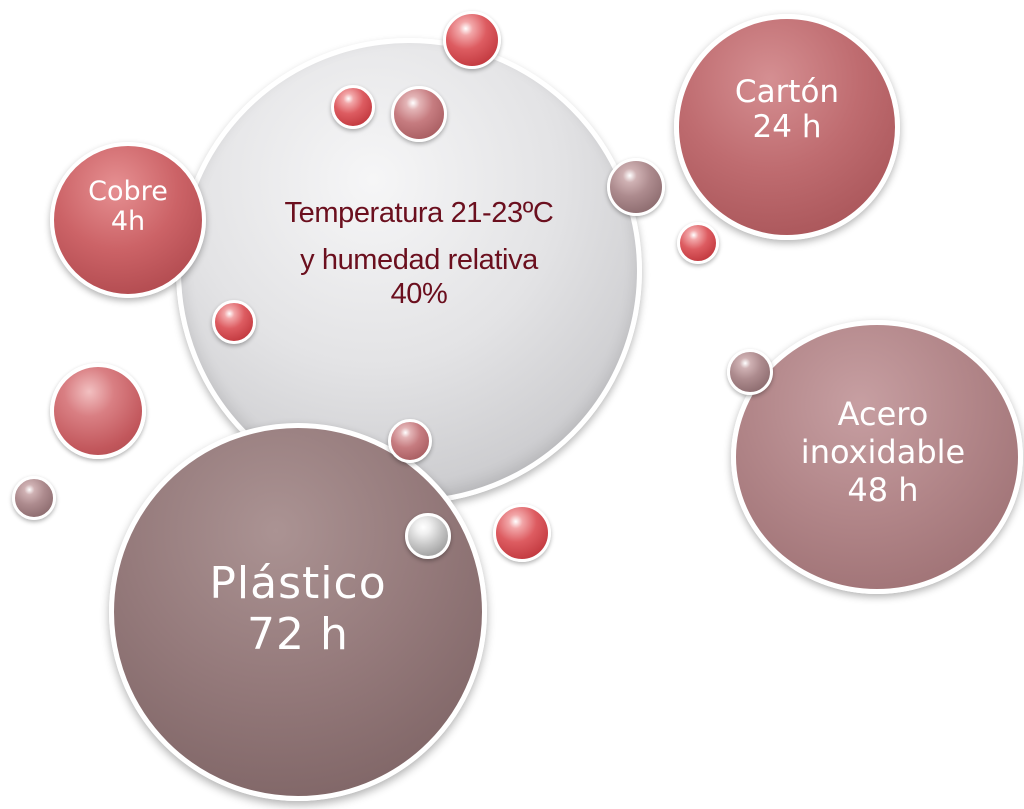 The image size is (1024, 809). I want to click on temperature-text: Temperatura 21-23ºC, so click(419, 212).